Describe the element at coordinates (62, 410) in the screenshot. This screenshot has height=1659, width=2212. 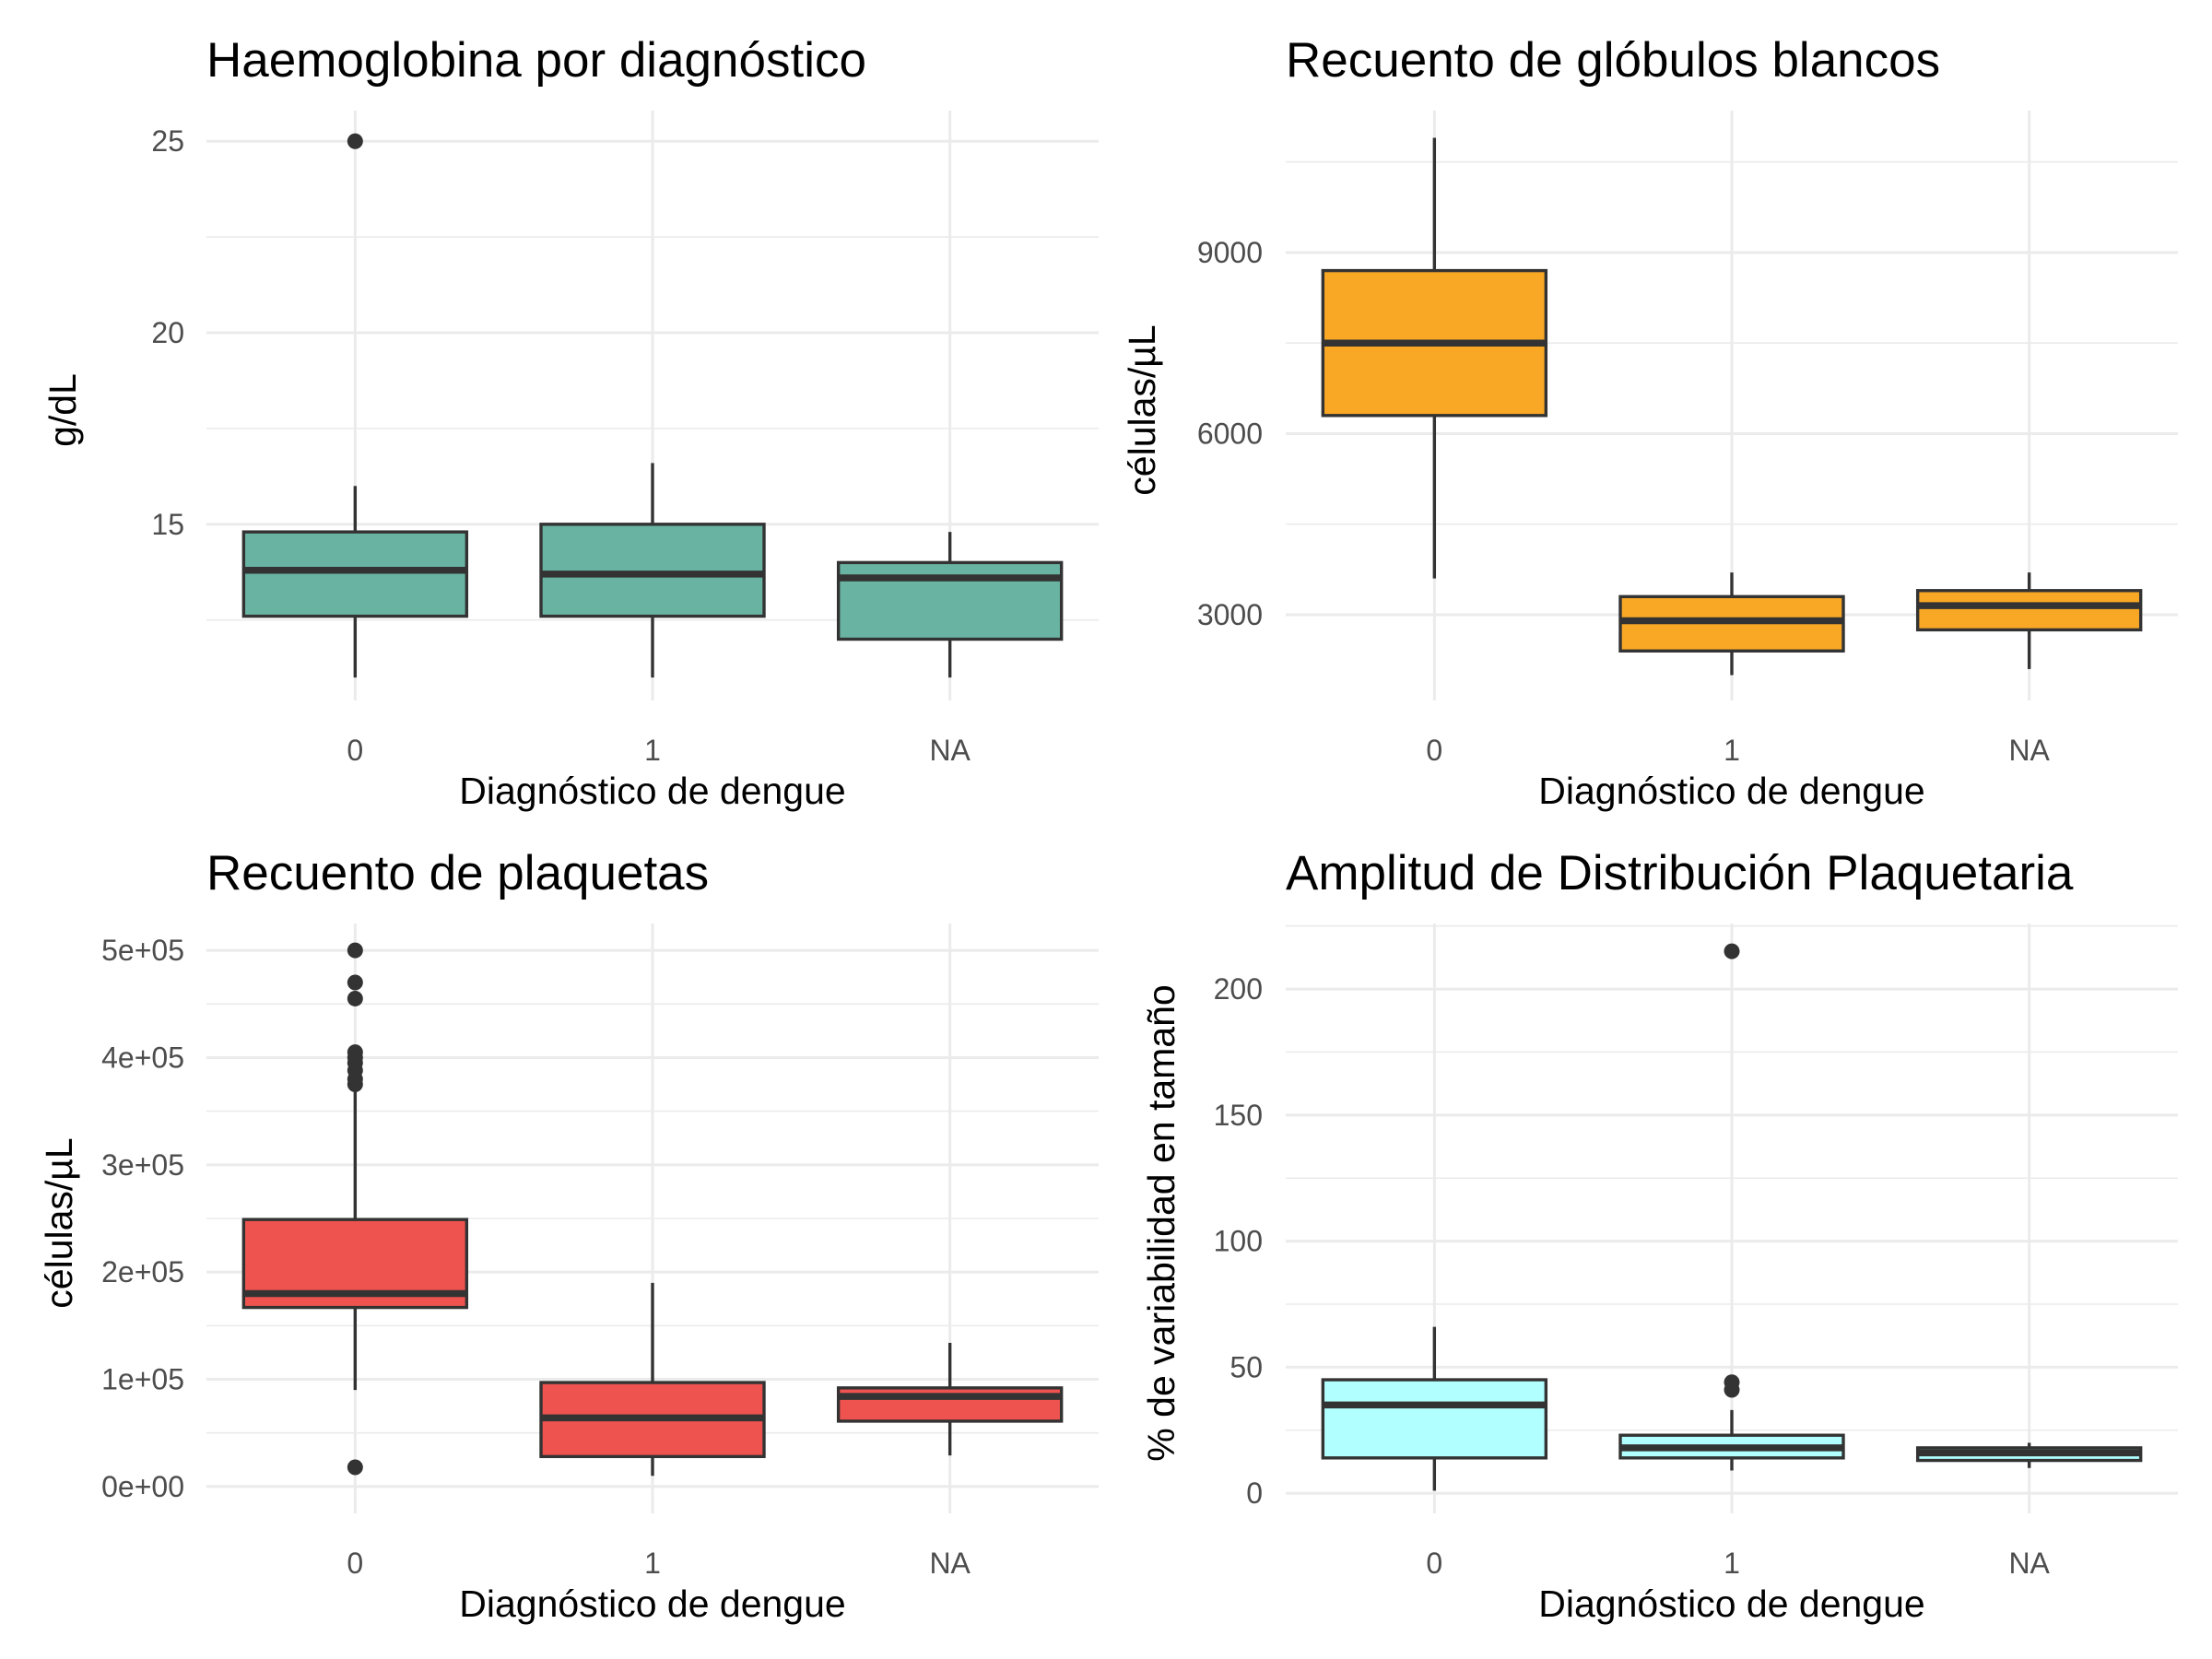
I see `y-axis-title: g/dL` at that location.